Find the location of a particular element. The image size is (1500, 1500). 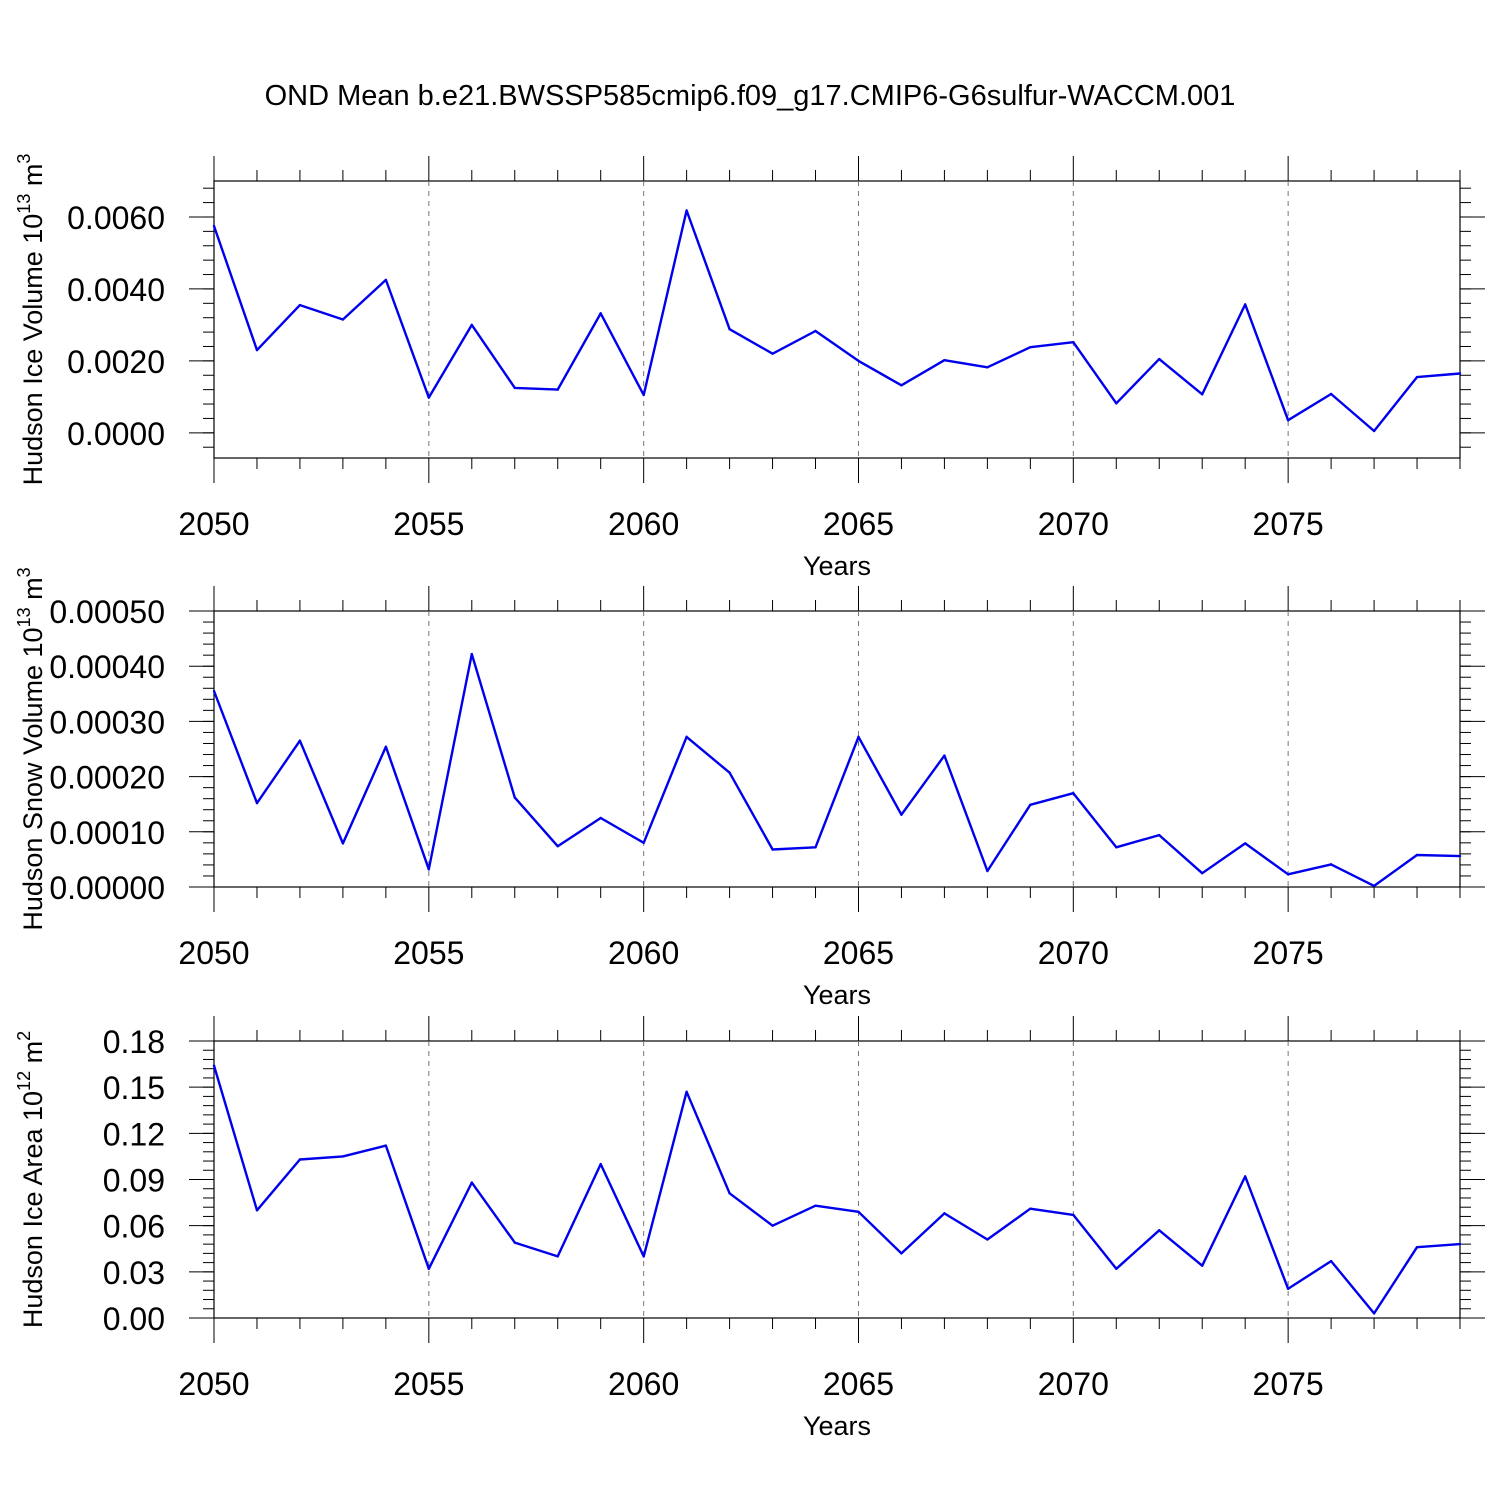

x-tick-label: 2060 is located at coordinates (643, 524).